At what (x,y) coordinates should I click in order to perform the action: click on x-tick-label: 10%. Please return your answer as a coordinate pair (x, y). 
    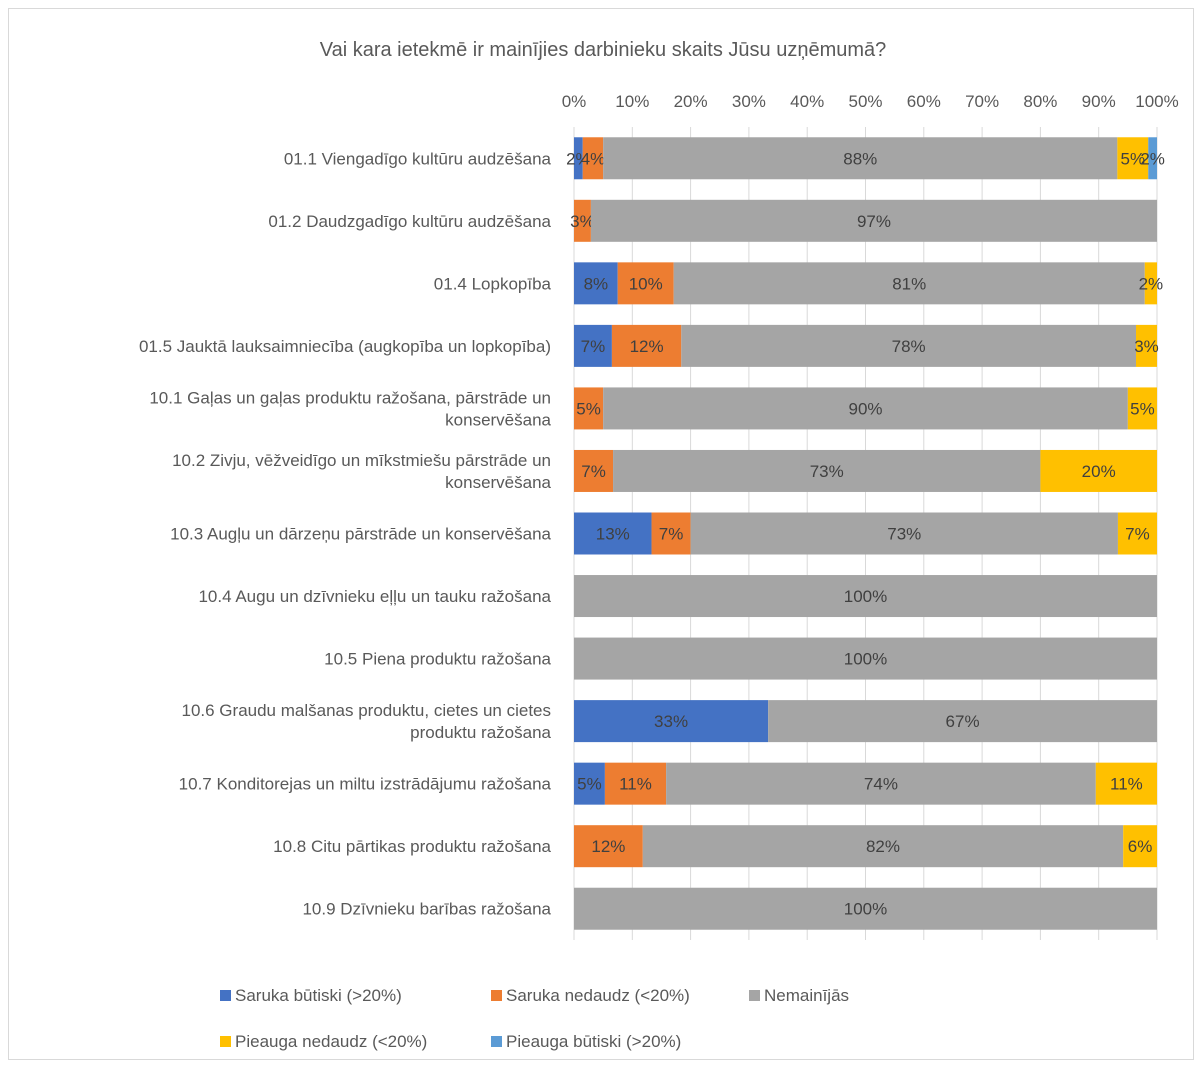
    Looking at the image, I should click on (632, 101).